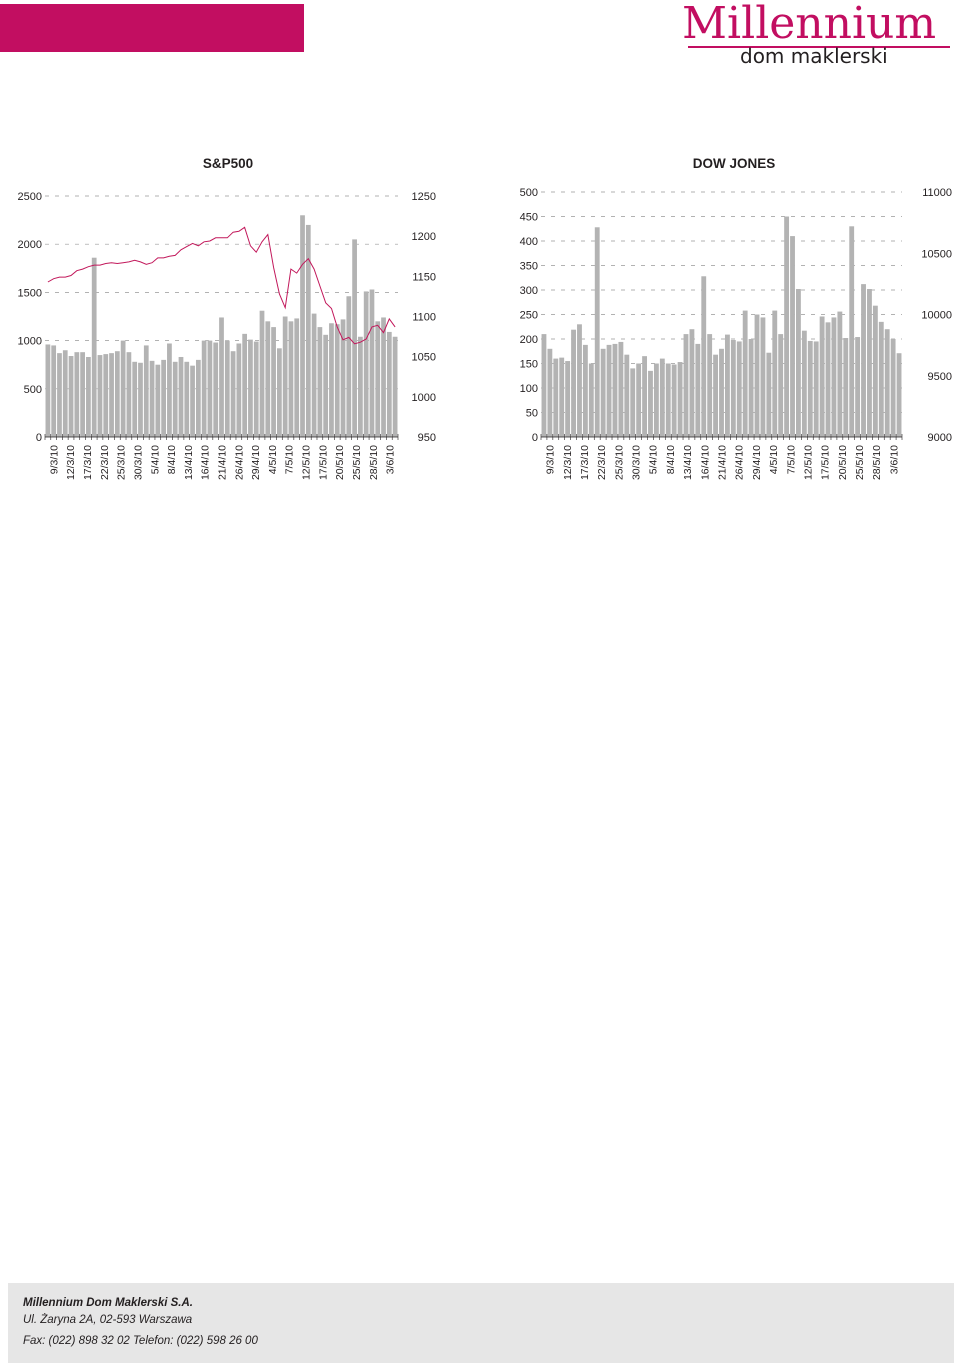 This screenshot has height=1367, width=960. I want to click on right-tick-label: 1150, so click(424, 277).